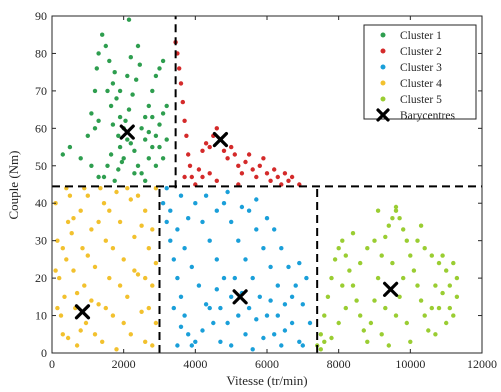 This screenshot has width=501, height=392. I want to click on legend-centroid-marker, so click(383, 115).